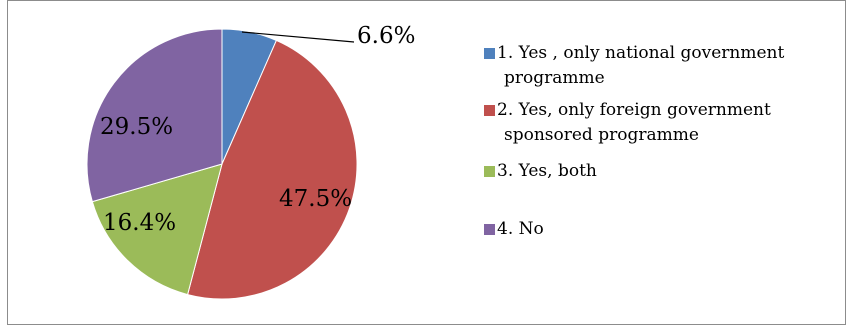  Describe the element at coordinates (601, 135) in the screenshot. I see `legend-label-2-line2: sponsored programme` at that location.